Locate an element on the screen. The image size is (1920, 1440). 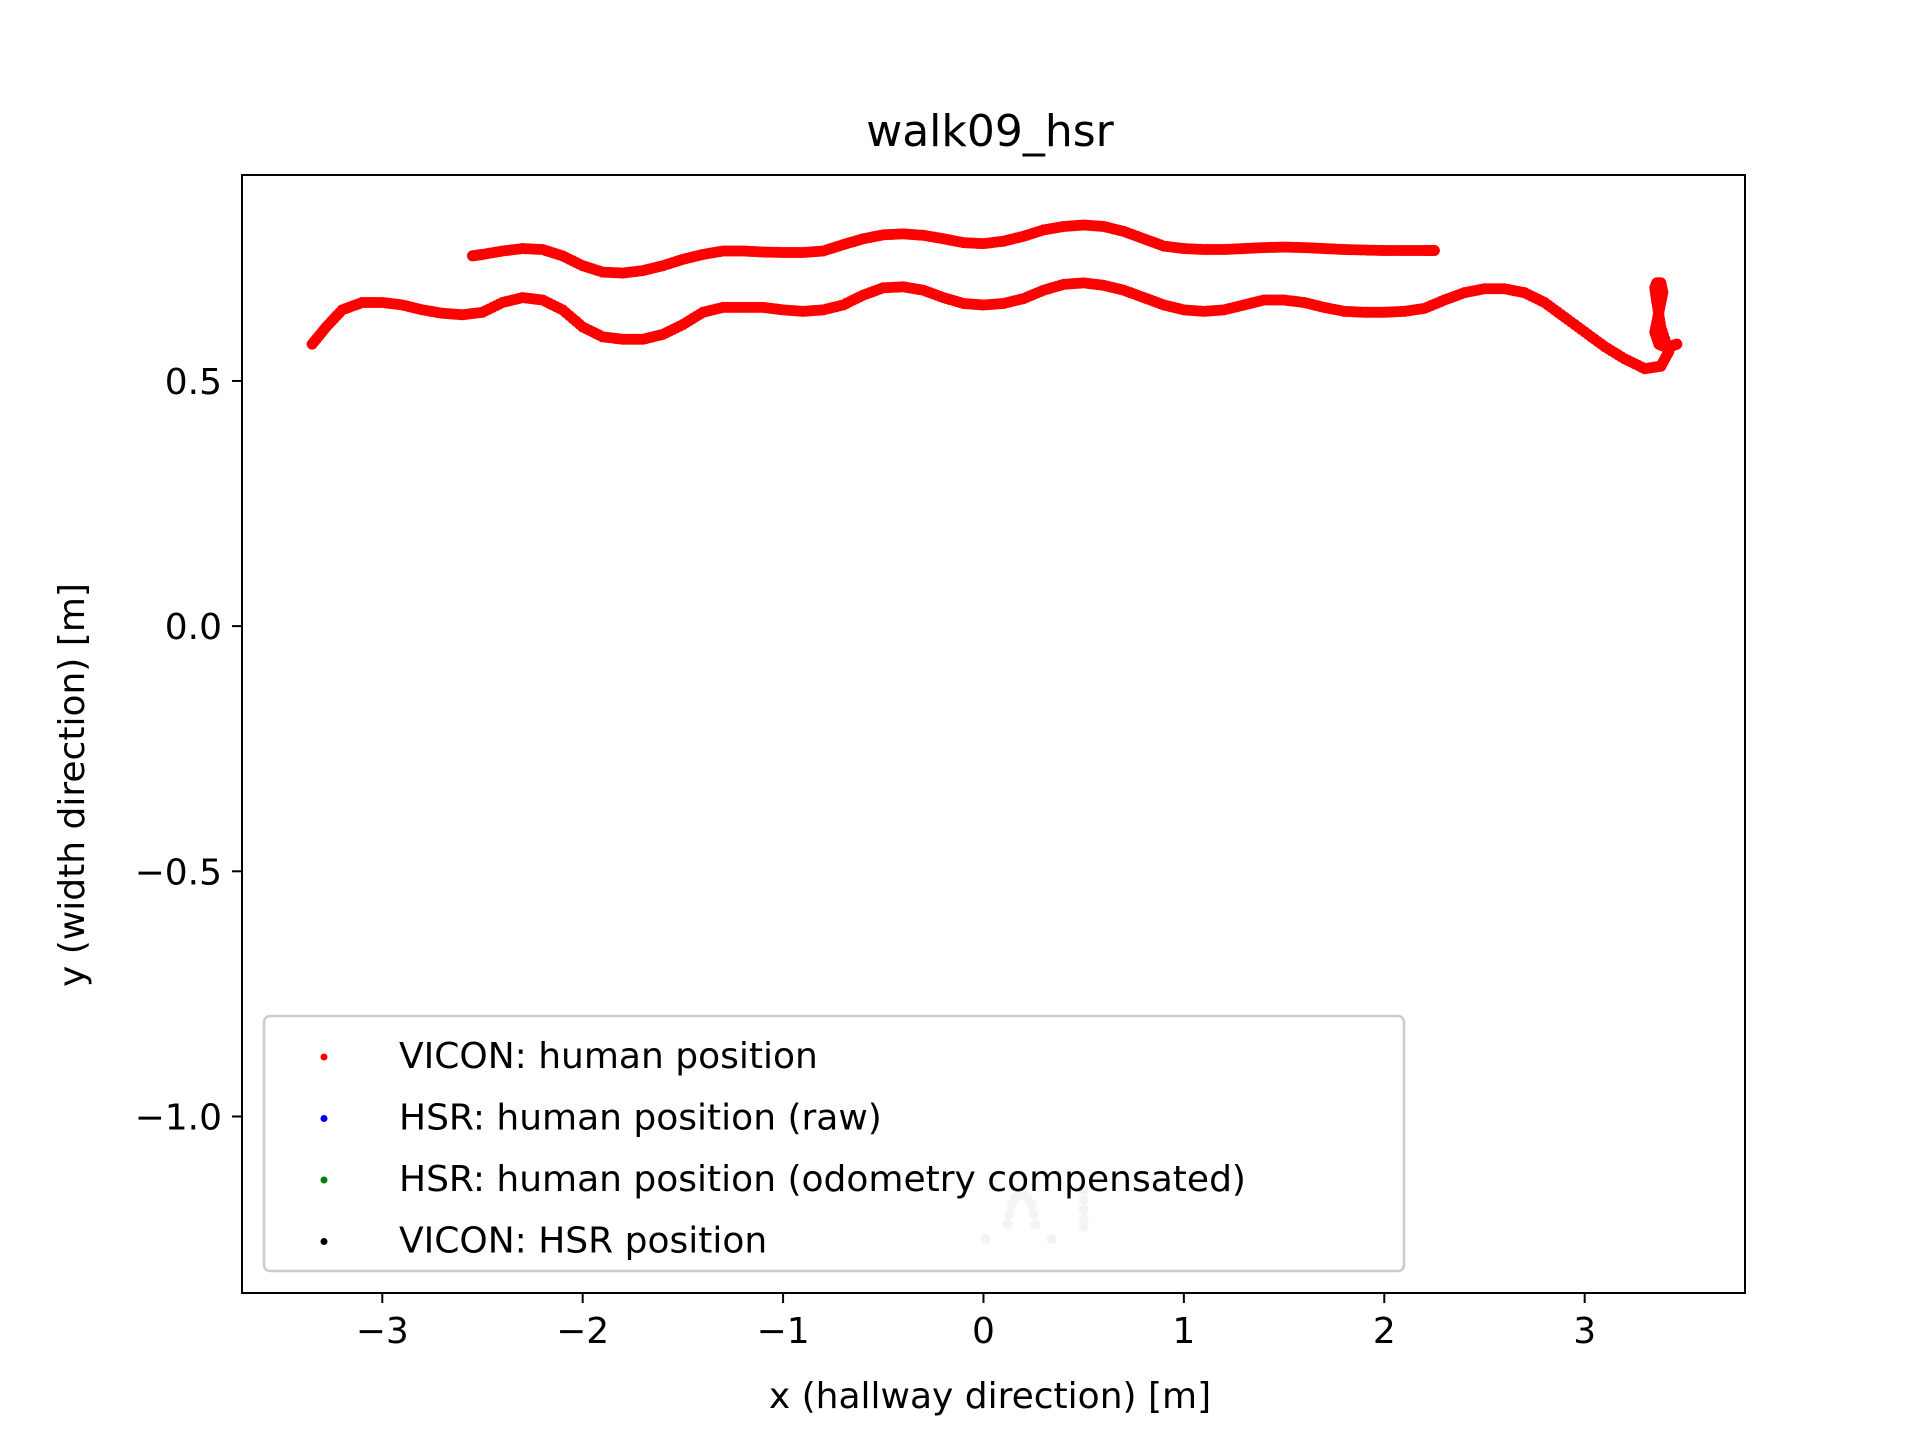
y-tick-label: −0.5 is located at coordinates (178, 872).